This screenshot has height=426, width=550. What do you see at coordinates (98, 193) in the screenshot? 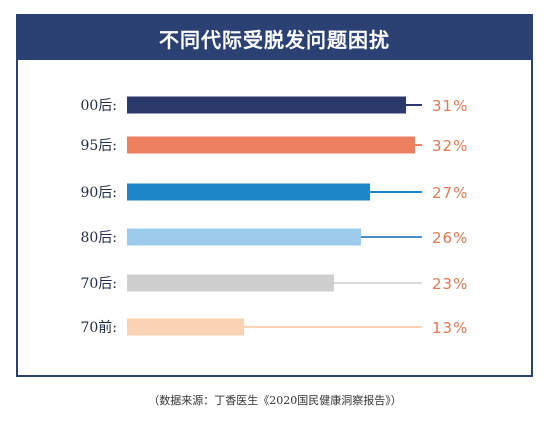
I see `category-label: 90后:` at bounding box center [98, 193].